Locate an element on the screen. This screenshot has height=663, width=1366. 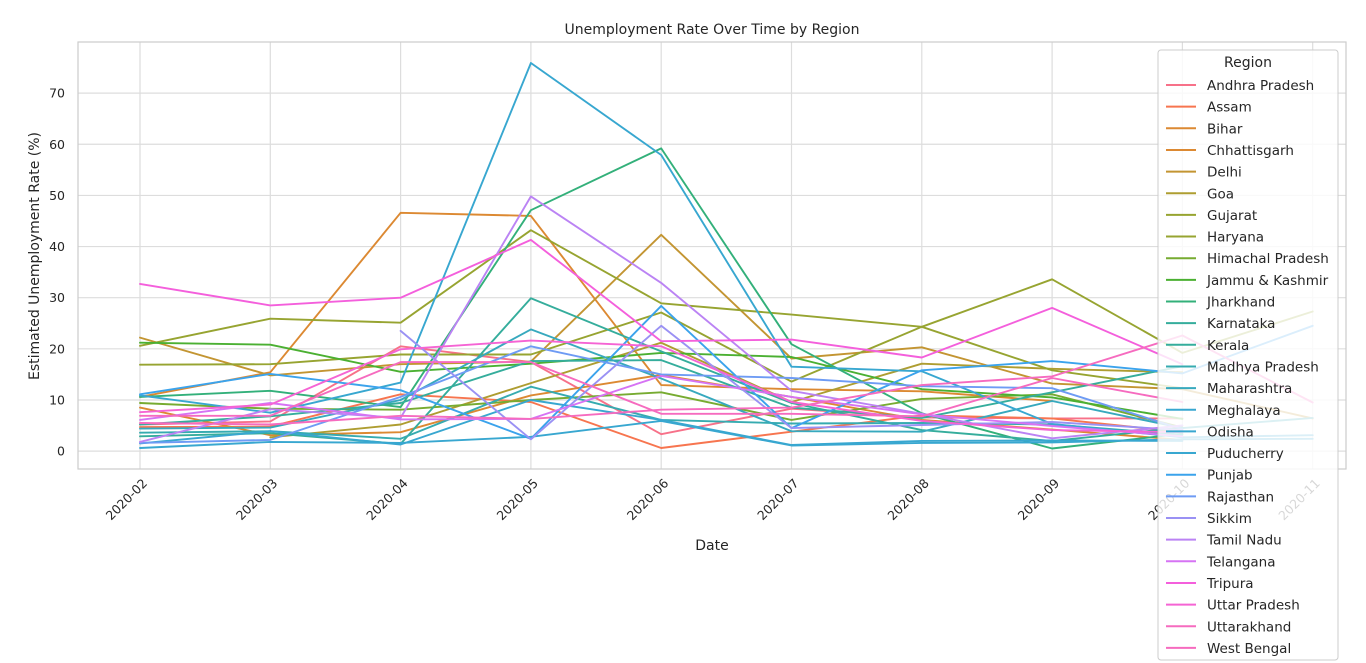
y-tick-label: 30 is located at coordinates (57, 297).